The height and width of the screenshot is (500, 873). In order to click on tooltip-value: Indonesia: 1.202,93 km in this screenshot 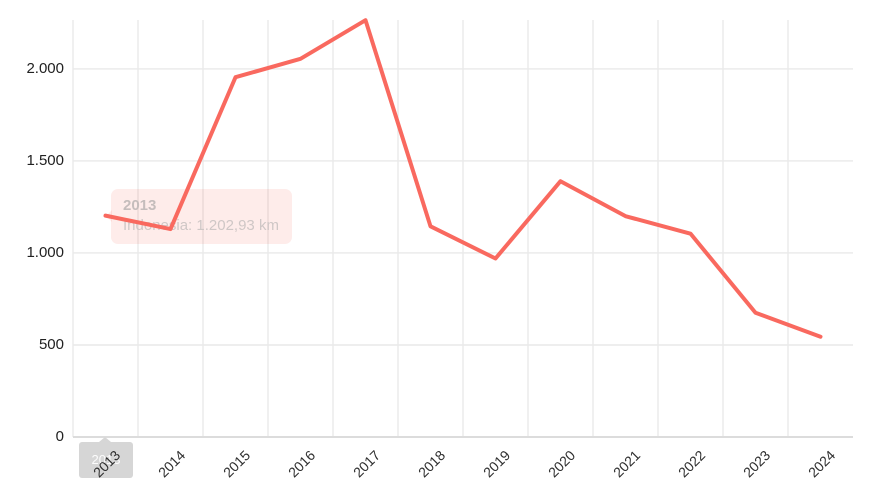, I will do `click(201, 225)`.